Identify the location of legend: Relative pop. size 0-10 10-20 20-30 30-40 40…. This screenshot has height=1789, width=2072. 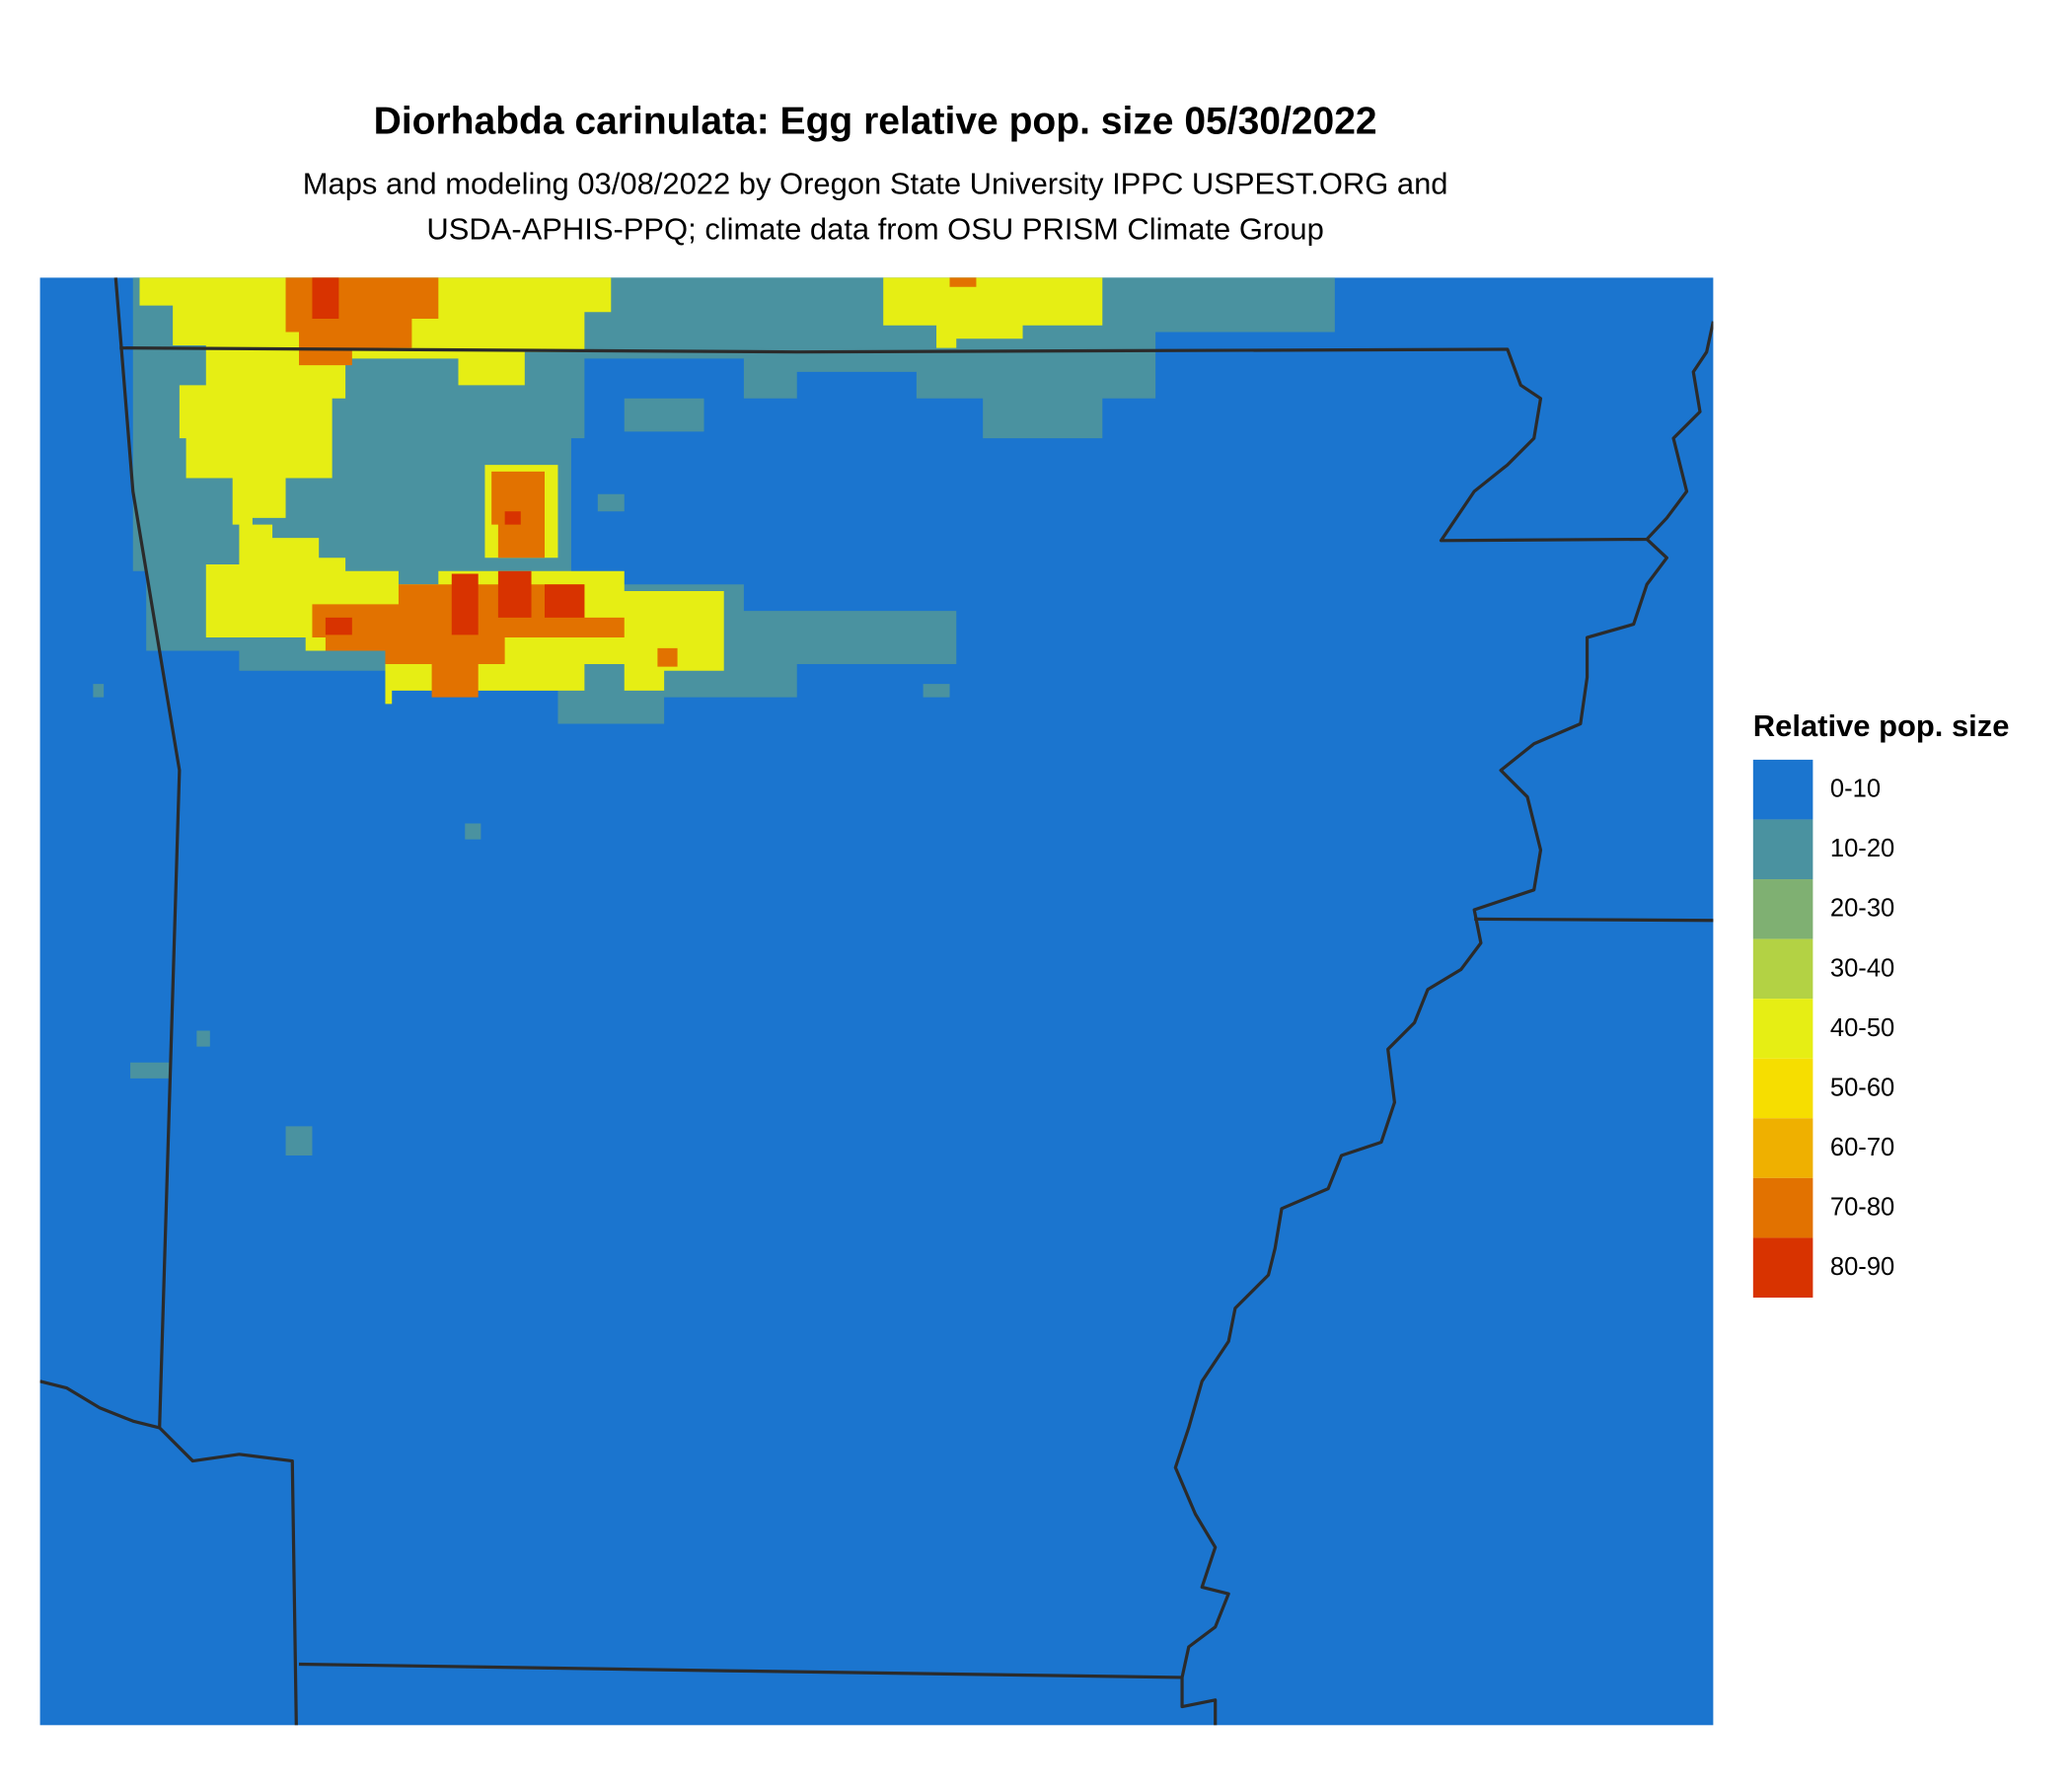
(1881, 1003).